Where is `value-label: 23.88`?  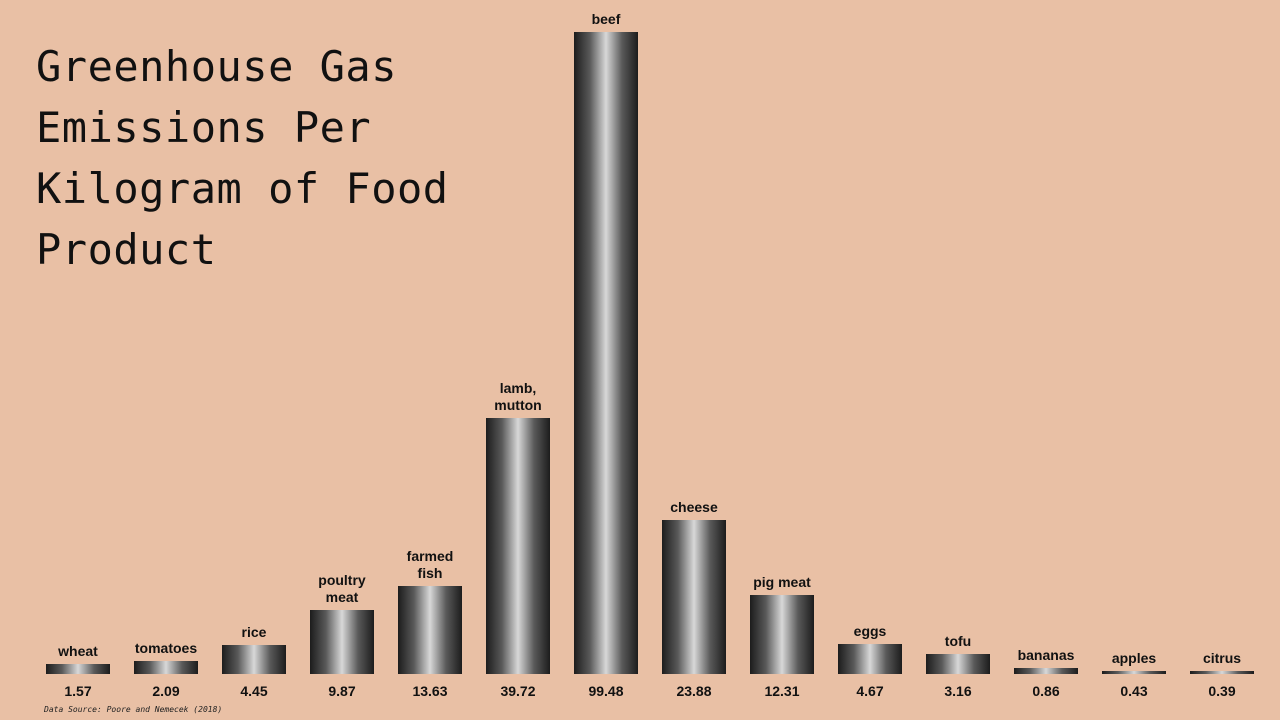 value-label: 23.88 is located at coordinates (694, 691).